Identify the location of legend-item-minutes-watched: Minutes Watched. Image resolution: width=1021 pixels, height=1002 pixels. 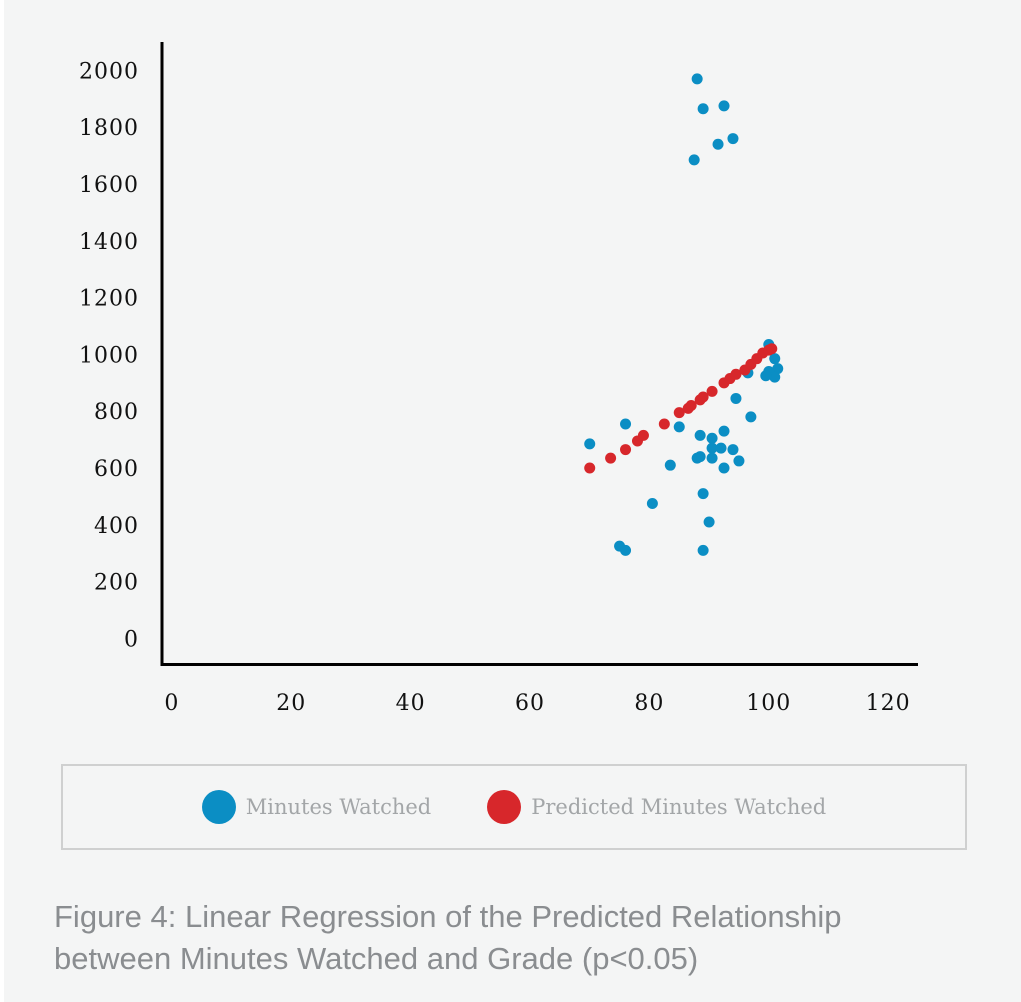
(316, 807).